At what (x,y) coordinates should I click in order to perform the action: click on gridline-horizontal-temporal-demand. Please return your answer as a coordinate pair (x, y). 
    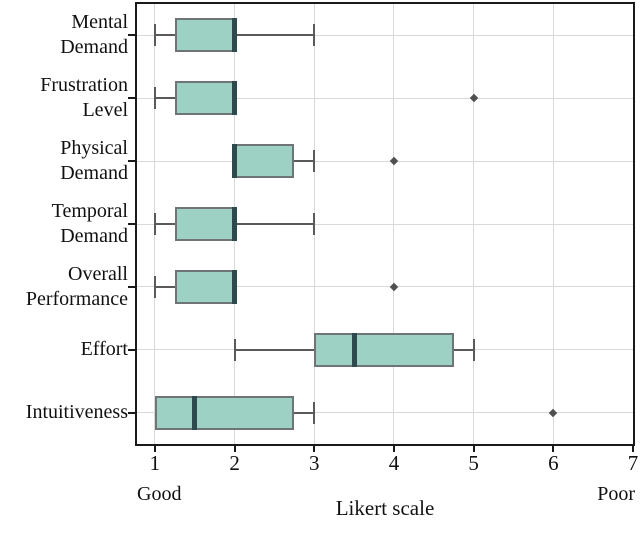
    Looking at the image, I should click on (385, 224).